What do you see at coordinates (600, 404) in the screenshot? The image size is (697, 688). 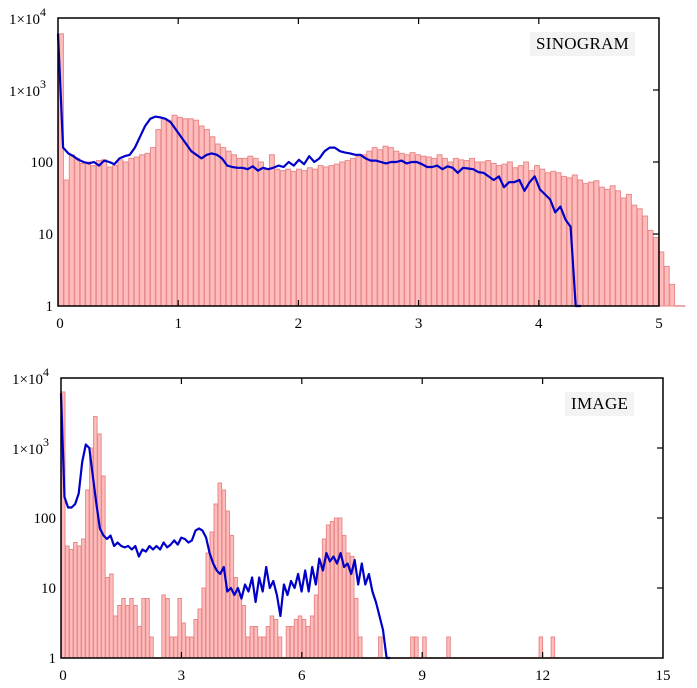 I see `image-legend-label: IMAGE` at bounding box center [600, 404].